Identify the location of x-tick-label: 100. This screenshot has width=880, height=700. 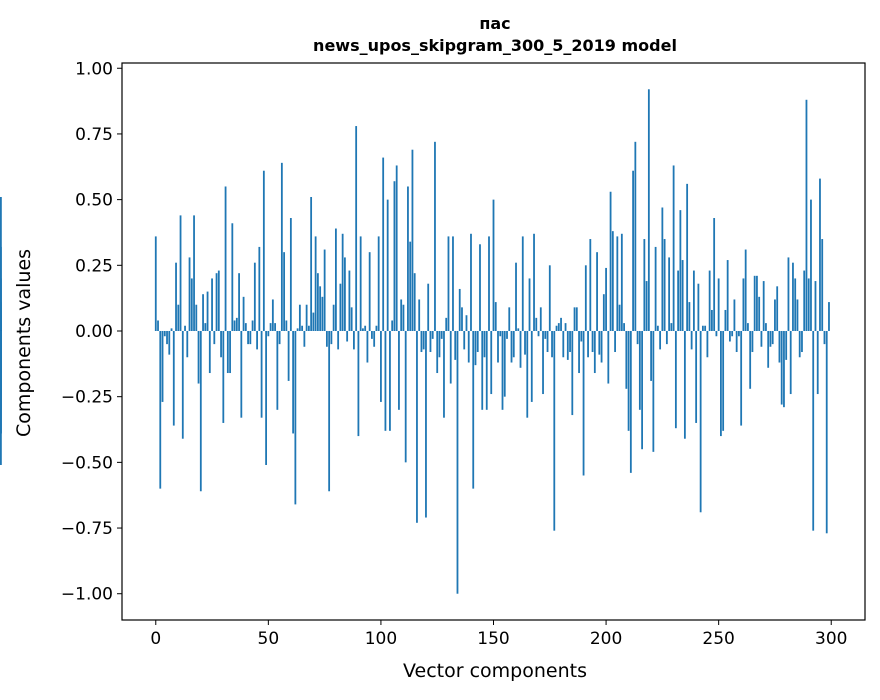
(381, 639).